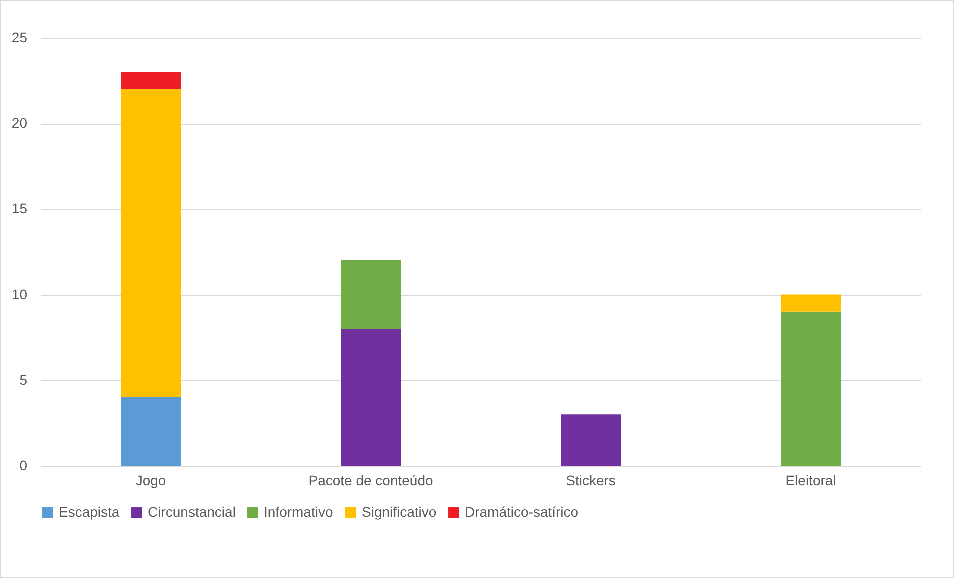 This screenshot has width=958, height=582. Describe the element at coordinates (20, 123) in the screenshot. I see `y-tick-label: 20` at that location.